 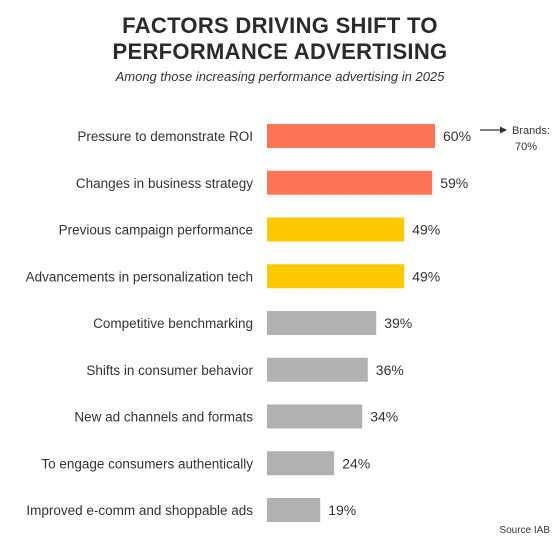 I want to click on annotation-label: Brands:, so click(x=531, y=131).